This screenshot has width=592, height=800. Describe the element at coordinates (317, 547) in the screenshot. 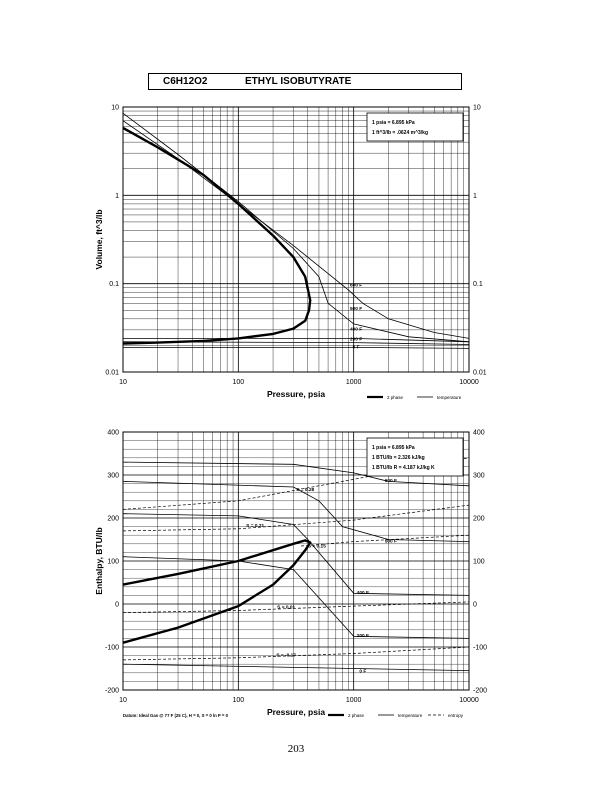

I see `entropy-label: S = 0.15` at that location.